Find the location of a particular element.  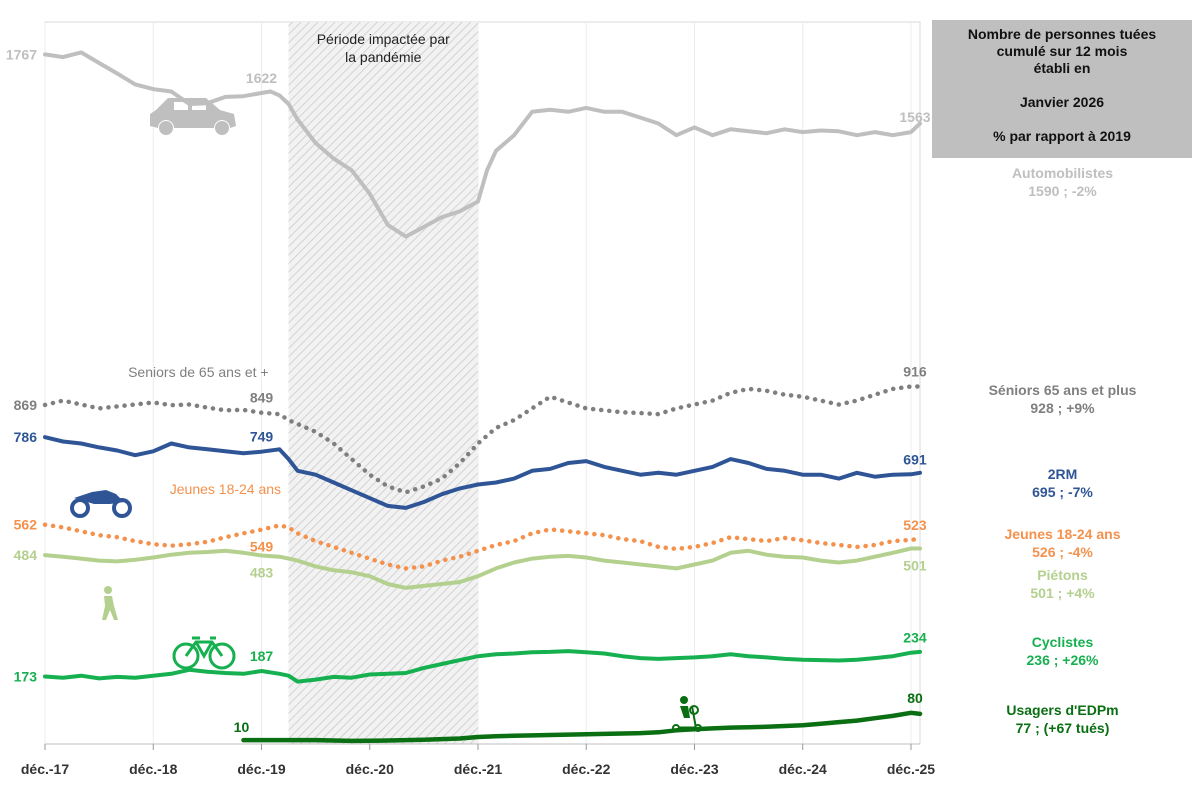

end-value-label: 501 is located at coordinates (915, 565).